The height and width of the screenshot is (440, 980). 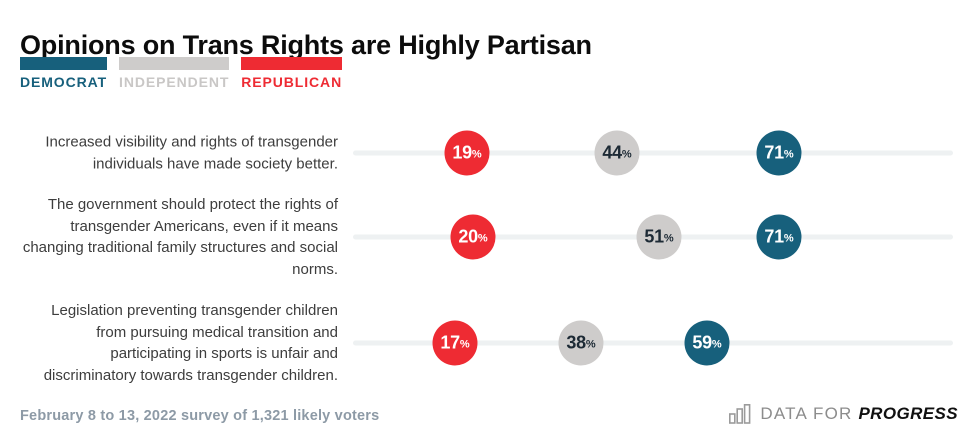 I want to click on legend: DEMOCRAT INDEPENDENT REPUBLICAN, so click(x=181, y=73).